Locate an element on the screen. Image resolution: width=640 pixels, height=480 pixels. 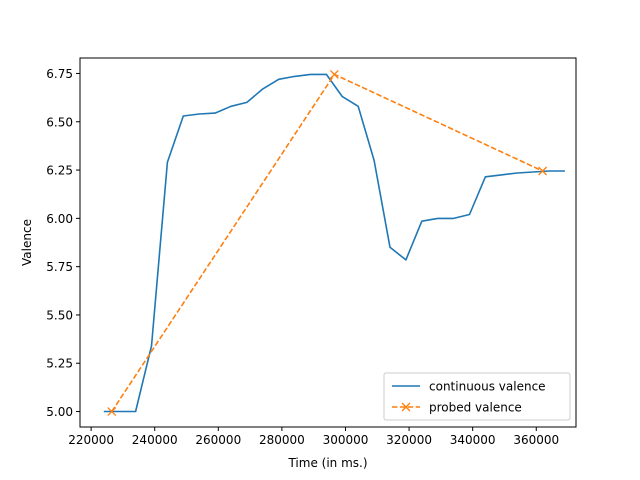
legend-marker-probed-valence is located at coordinates (406, 407).